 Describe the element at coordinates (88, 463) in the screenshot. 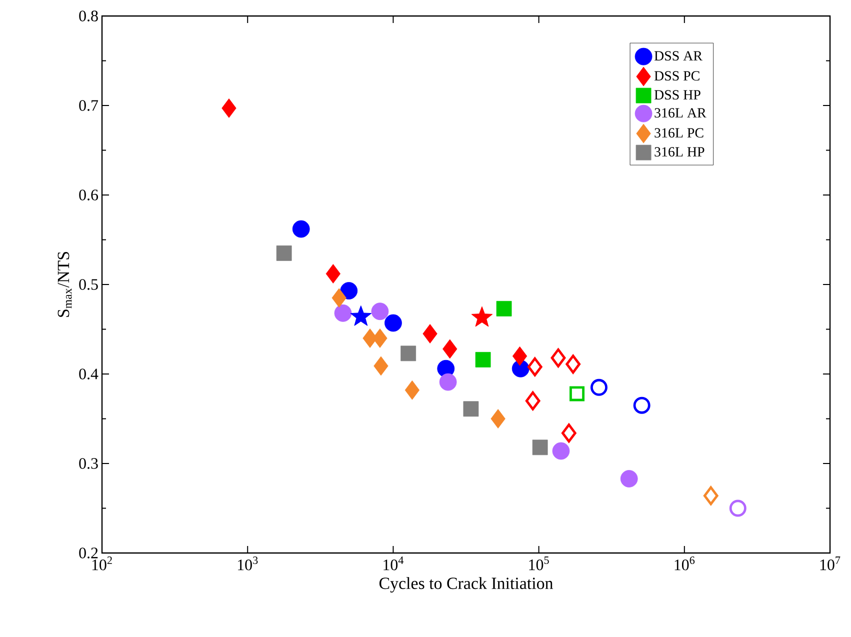

I see `y-tick-label: 0.3` at that location.